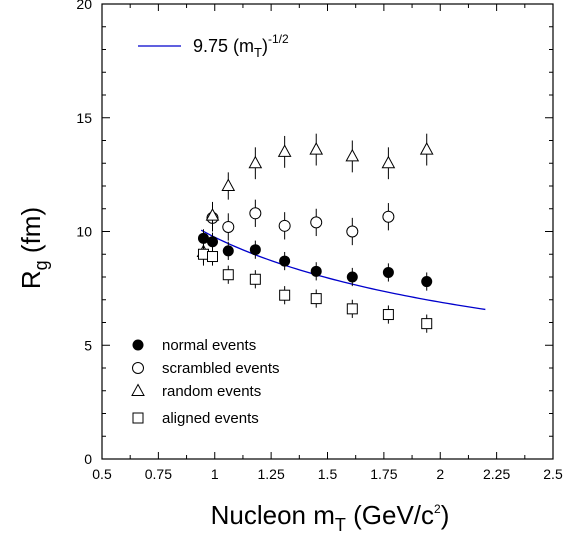 This screenshot has width=571, height=540. Describe the element at coordinates (84, 6) in the screenshot. I see `y-tick-label: 20` at that location.